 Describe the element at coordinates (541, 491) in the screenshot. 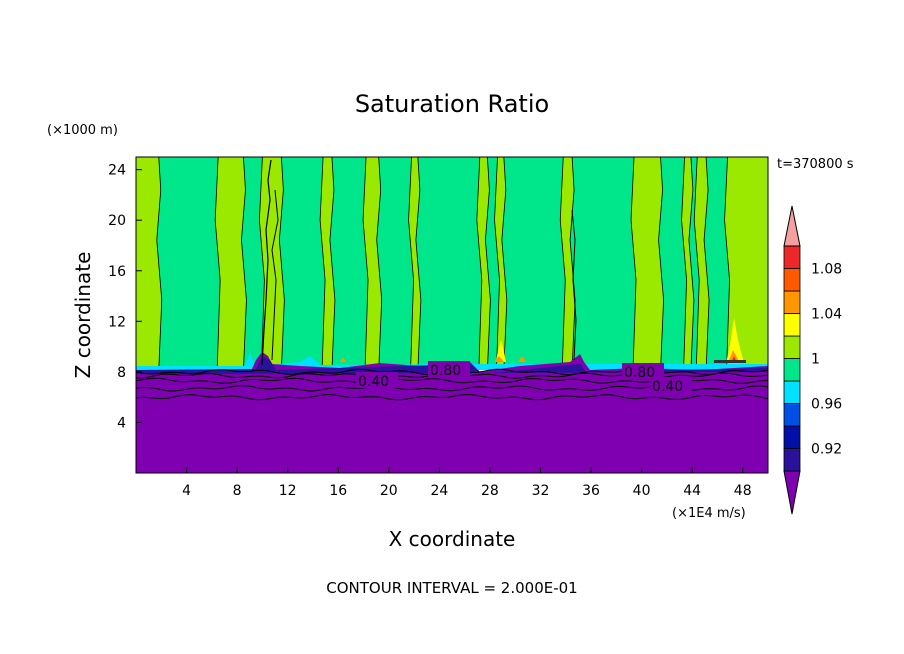

I see `x-tick-label: 32` at that location.